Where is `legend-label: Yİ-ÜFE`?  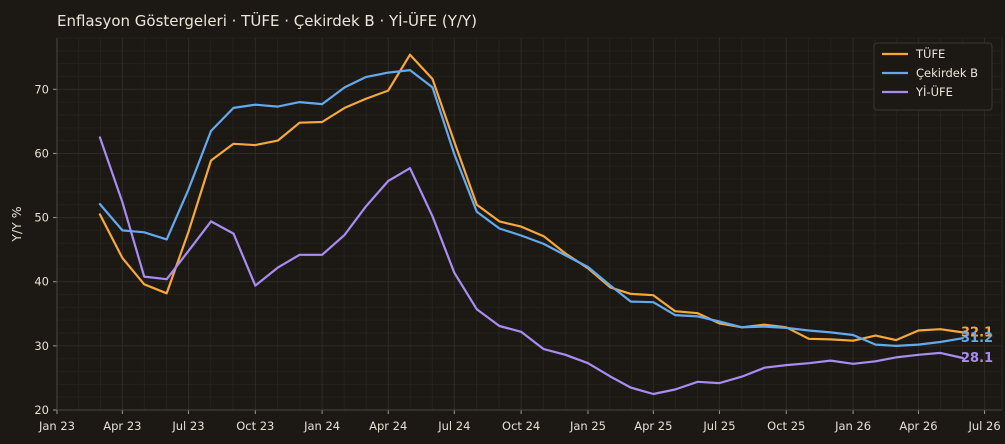
legend-label: Yİ-ÜFE is located at coordinates (934, 91).